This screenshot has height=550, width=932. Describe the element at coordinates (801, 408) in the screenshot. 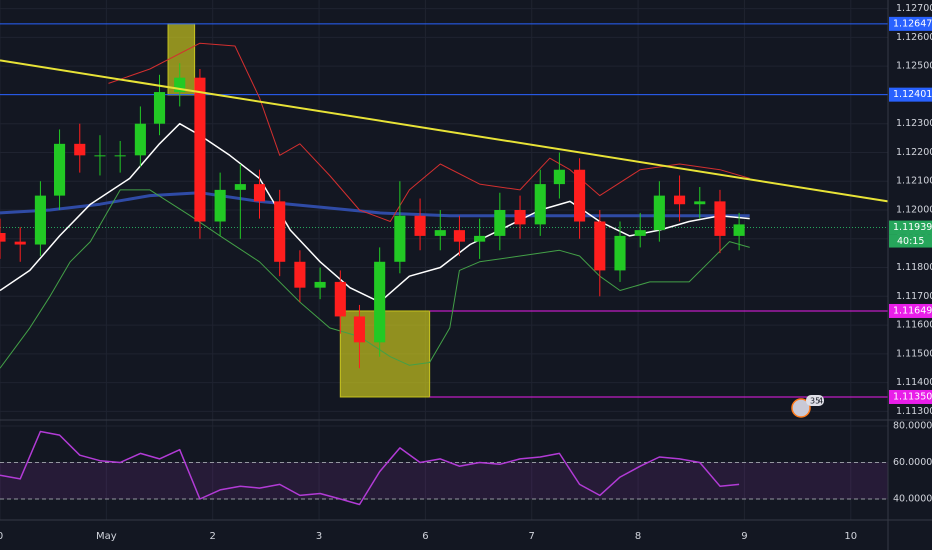

I see `badge-icon` at that location.